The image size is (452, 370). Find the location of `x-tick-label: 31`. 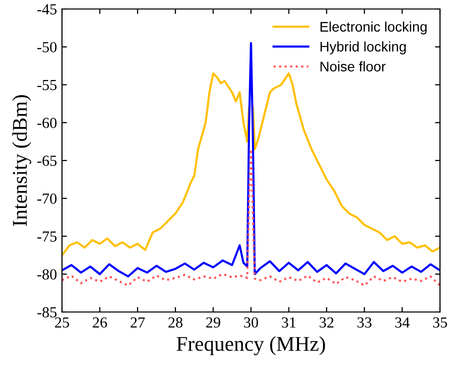

x-tick-label: 31 is located at coordinates (289, 322).